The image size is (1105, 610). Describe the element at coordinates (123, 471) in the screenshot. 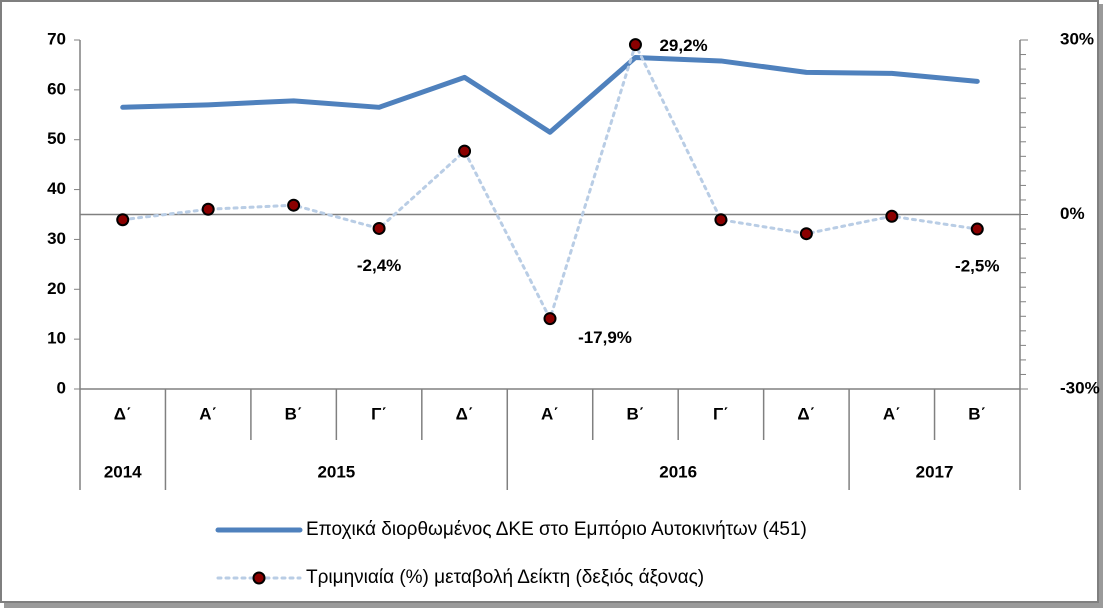

I see `x-group-label: 2014` at that location.